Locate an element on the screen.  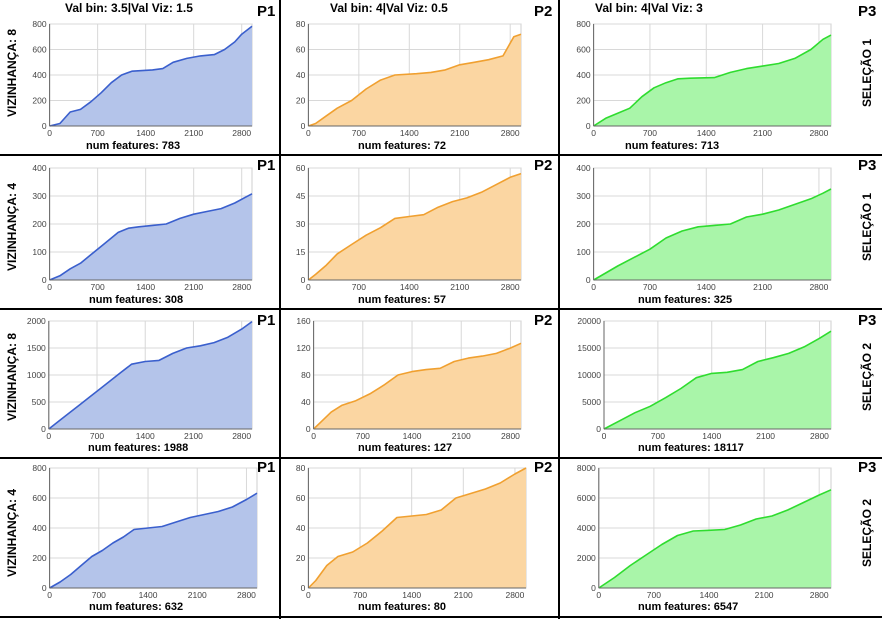
chart-caption: num features: 325 is located at coordinates (685, 300).